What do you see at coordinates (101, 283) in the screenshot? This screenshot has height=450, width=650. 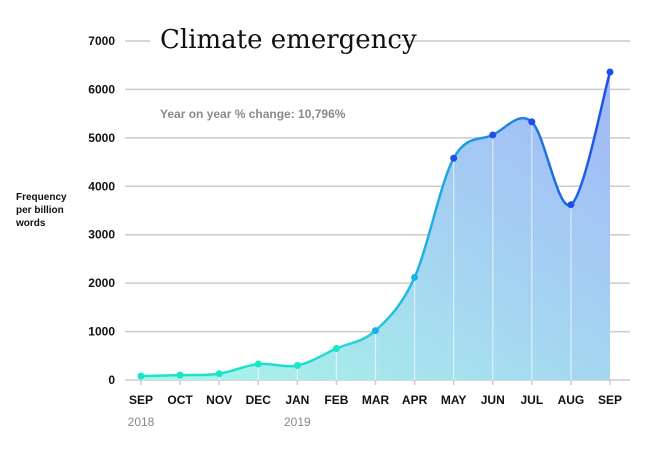 I see `y-tick-label: 2000` at bounding box center [101, 283].